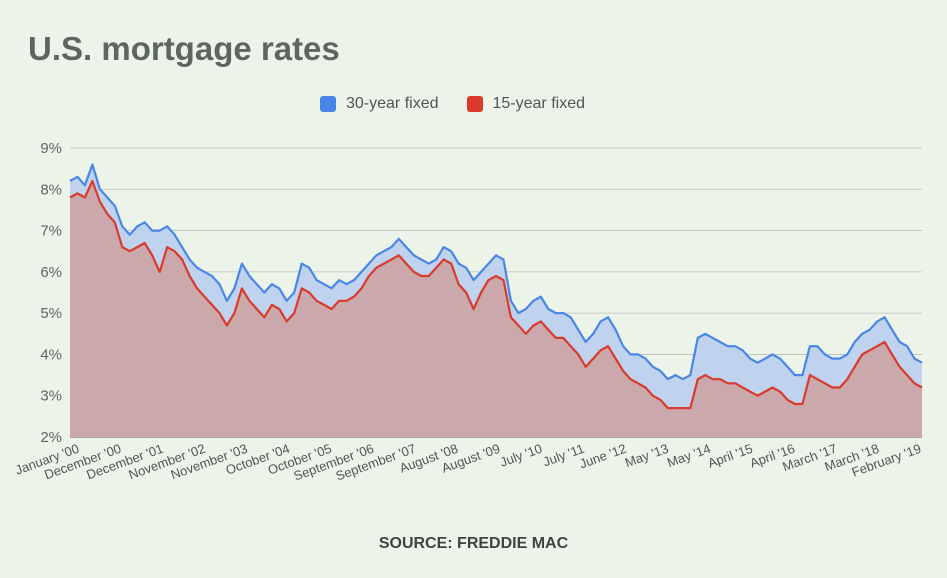  I want to click on x-tick-label: May '14, so click(689, 456).